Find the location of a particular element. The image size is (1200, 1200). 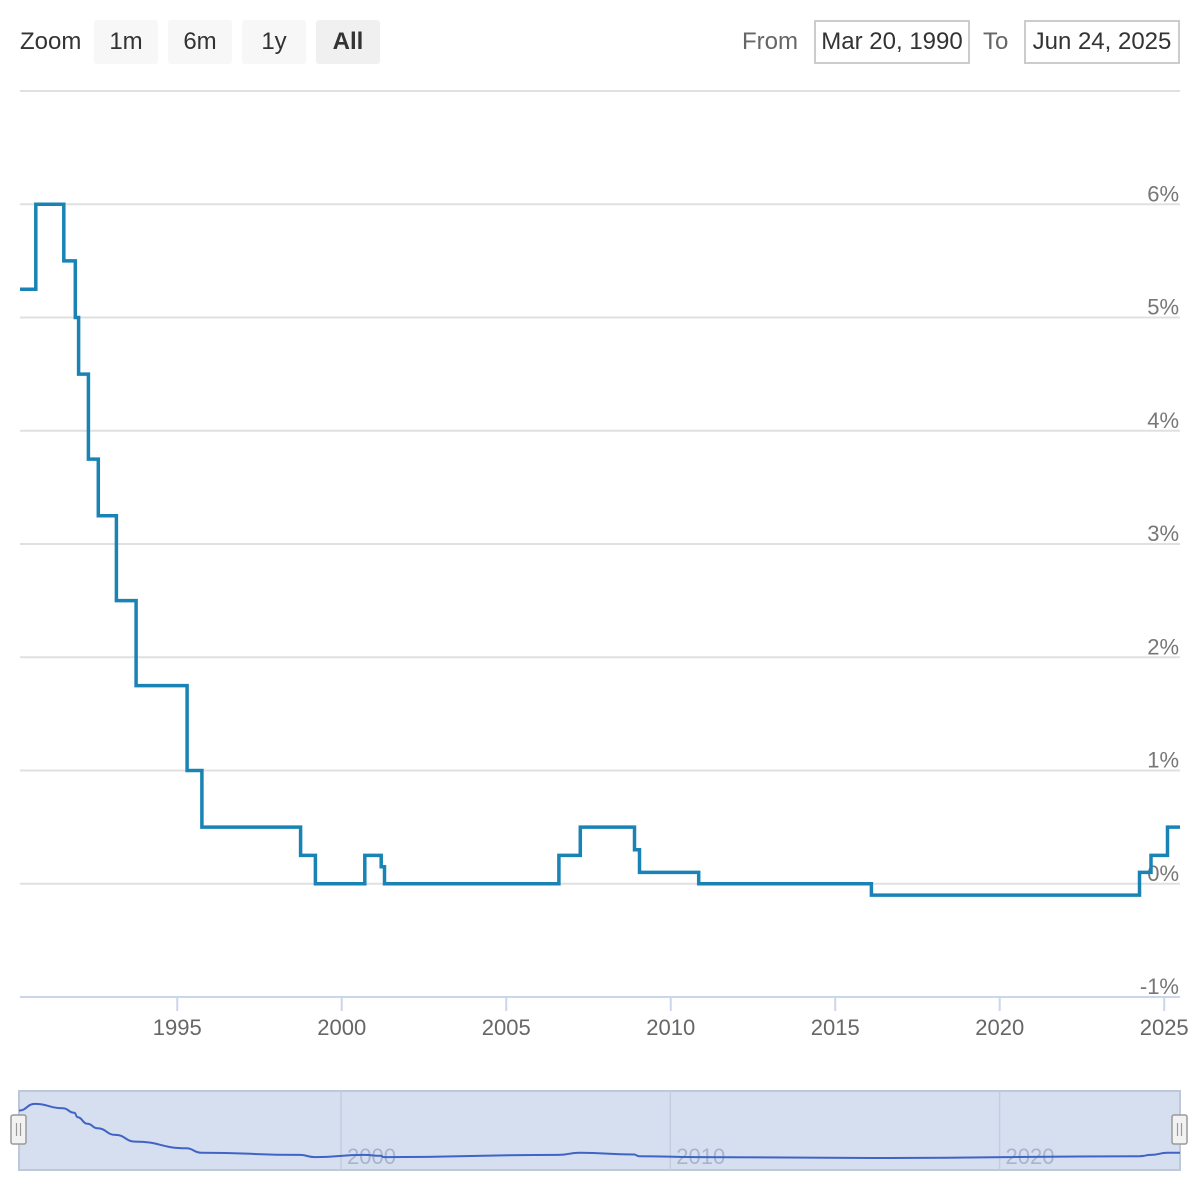

from-label: From is located at coordinates (770, 41).